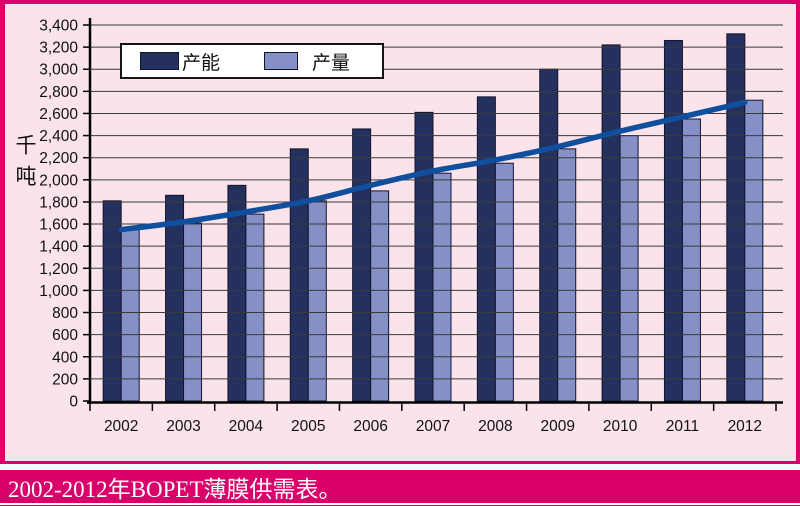 This screenshot has height=506, width=800. I want to click on bar-output-2012, so click(754, 250).